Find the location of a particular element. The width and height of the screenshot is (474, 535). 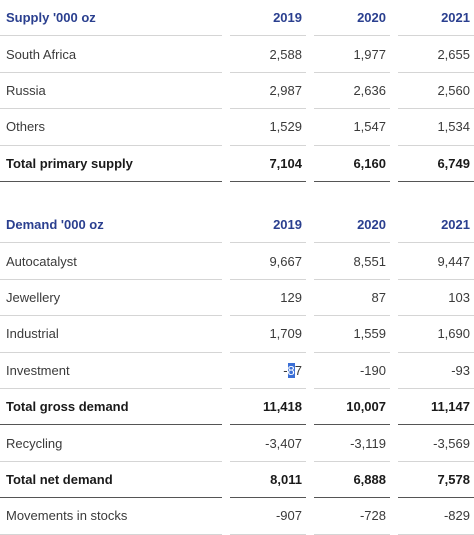

supply-table-row: Russia 2,987 2,636 2,560 is located at coordinates (237, 91).